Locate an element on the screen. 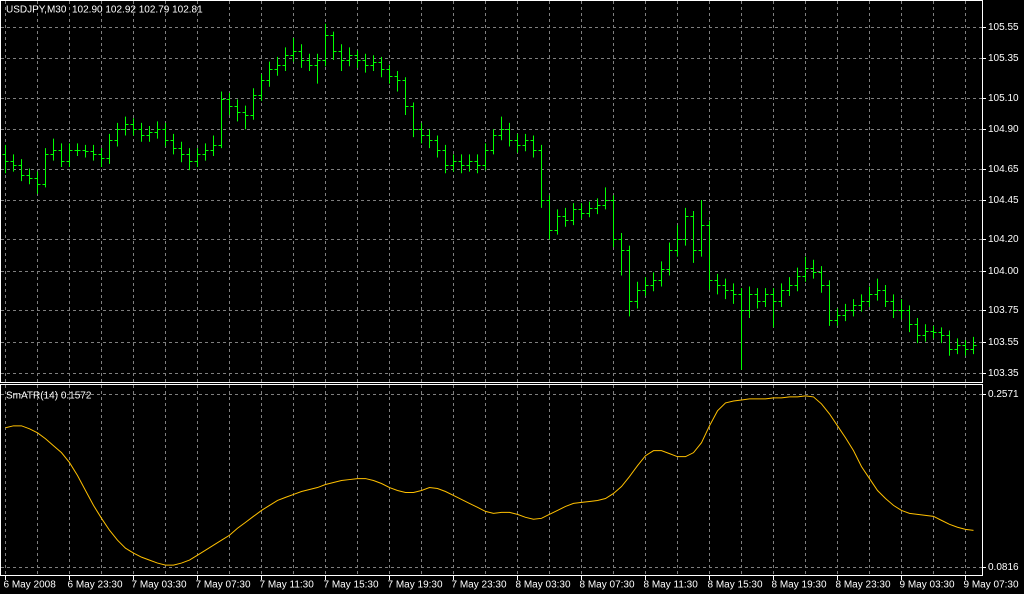  y-tick-label: 104.65 is located at coordinates (1003, 169).